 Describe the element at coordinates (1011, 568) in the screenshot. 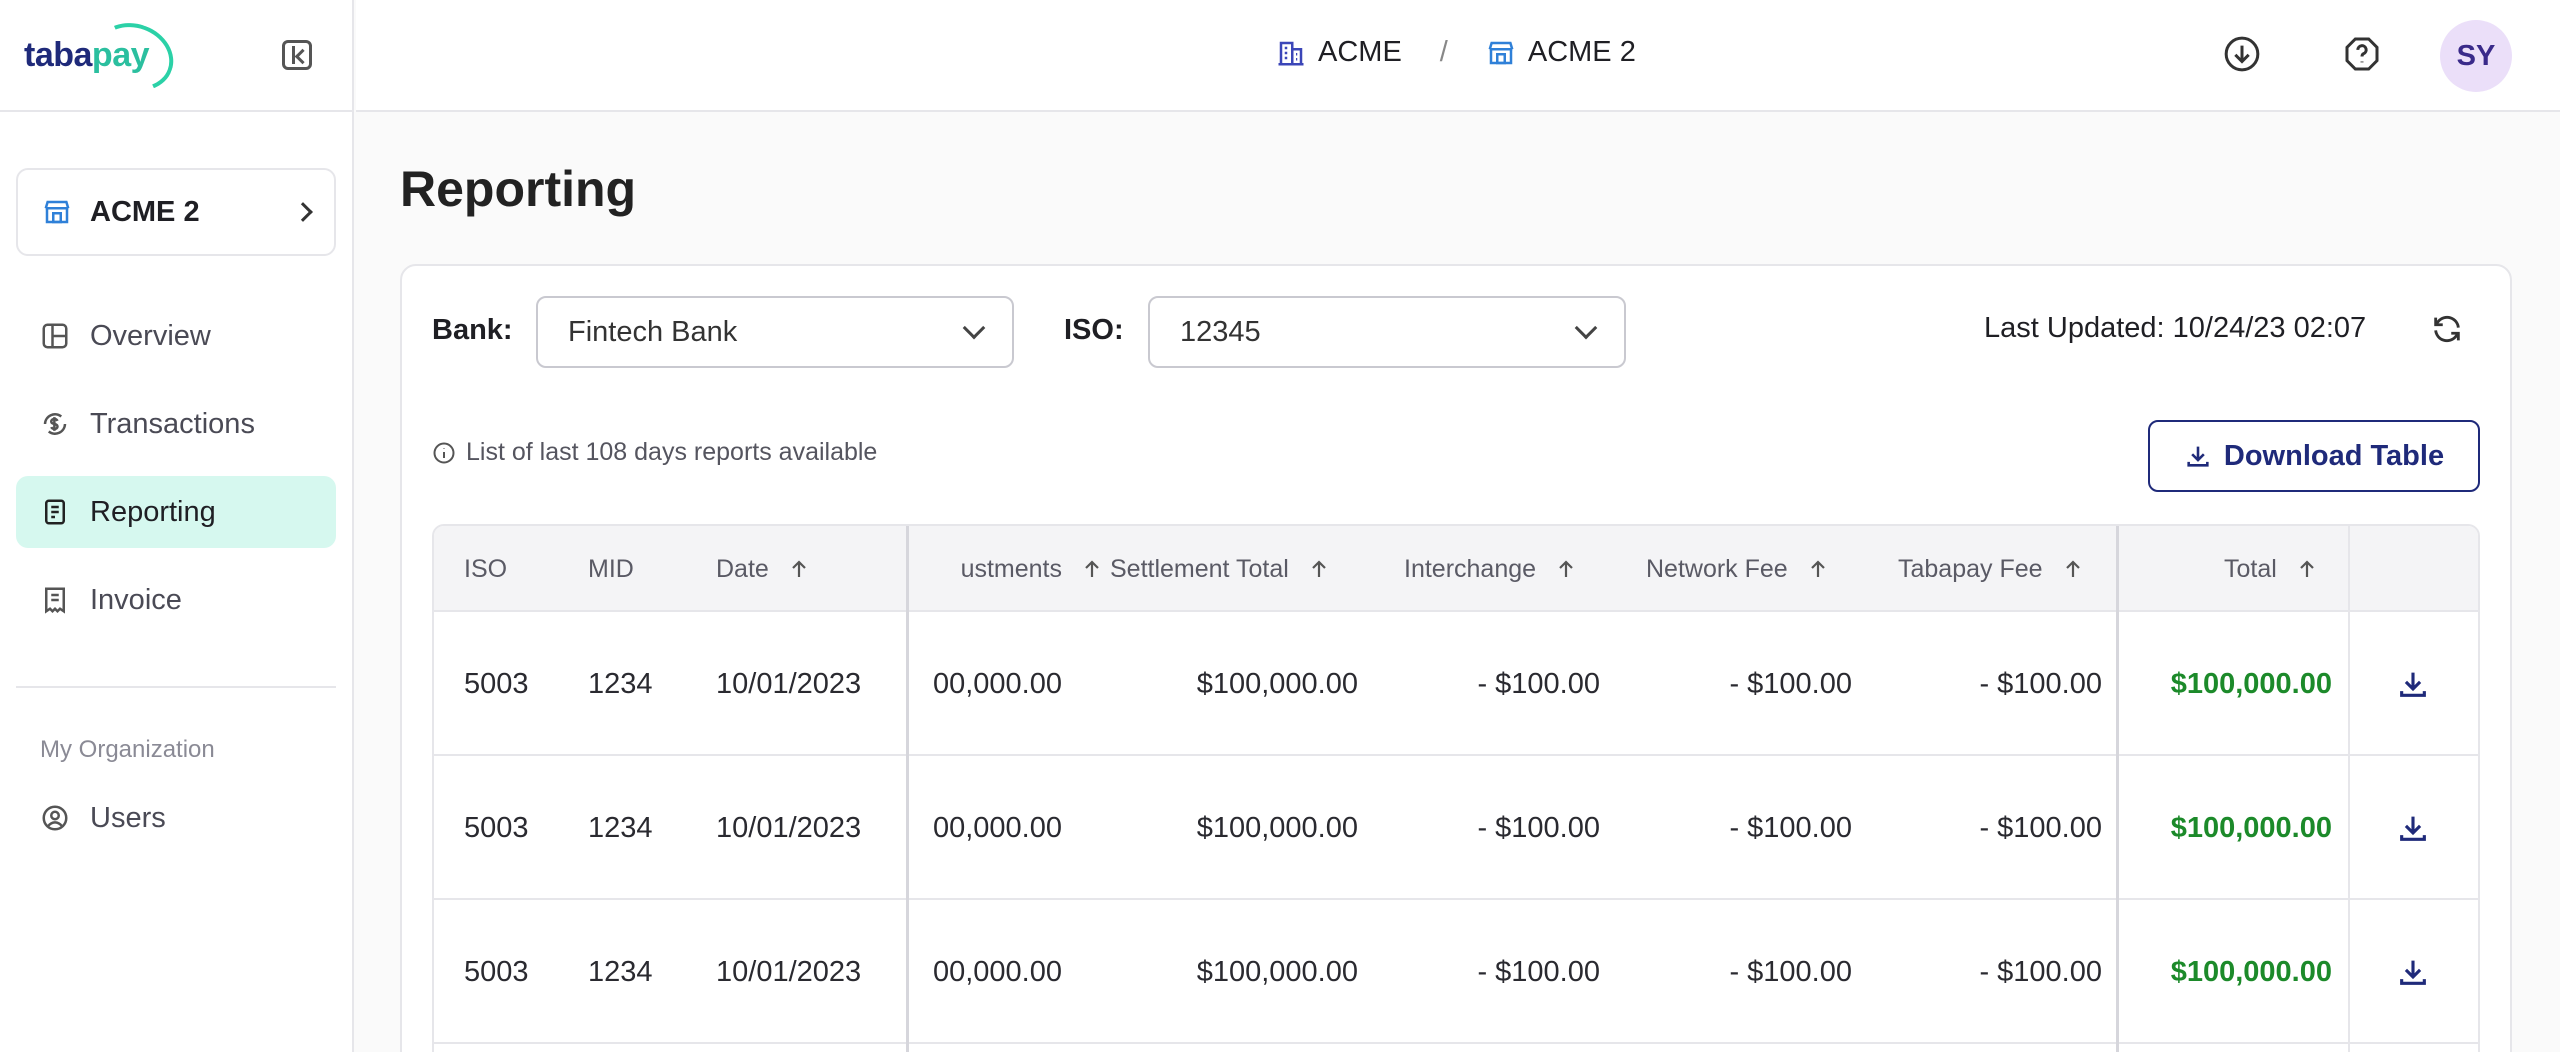

I see `column-header-label: ustments` at that location.